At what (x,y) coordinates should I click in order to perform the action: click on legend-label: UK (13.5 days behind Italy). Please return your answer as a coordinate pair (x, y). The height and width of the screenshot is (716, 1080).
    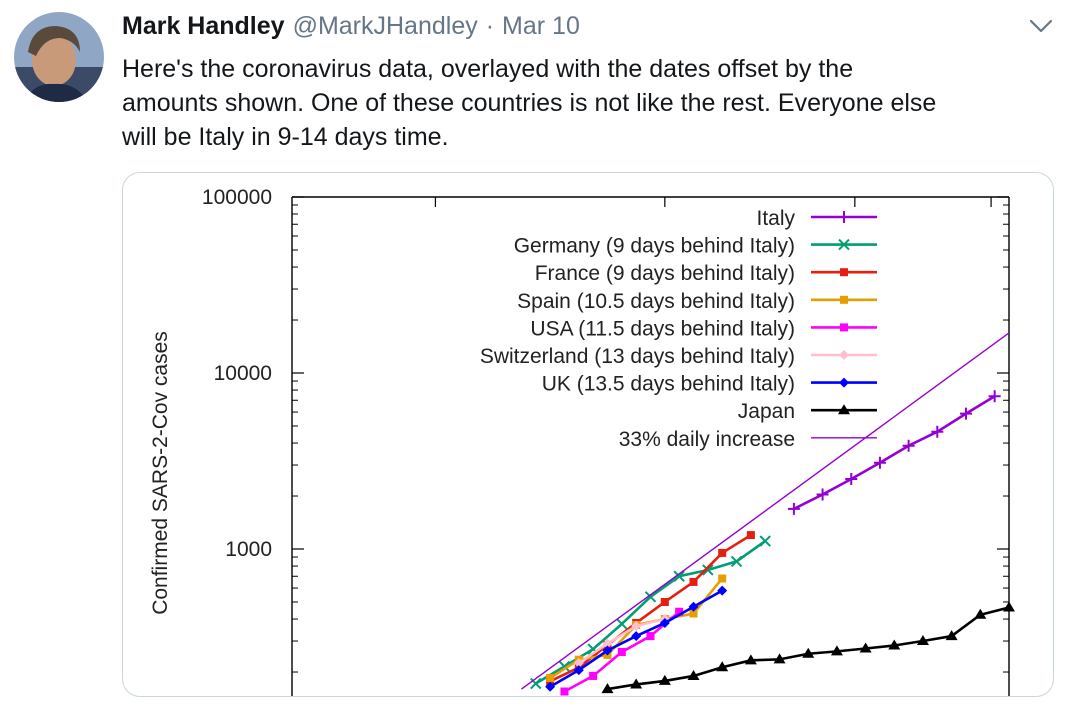
    Looking at the image, I should click on (668, 384).